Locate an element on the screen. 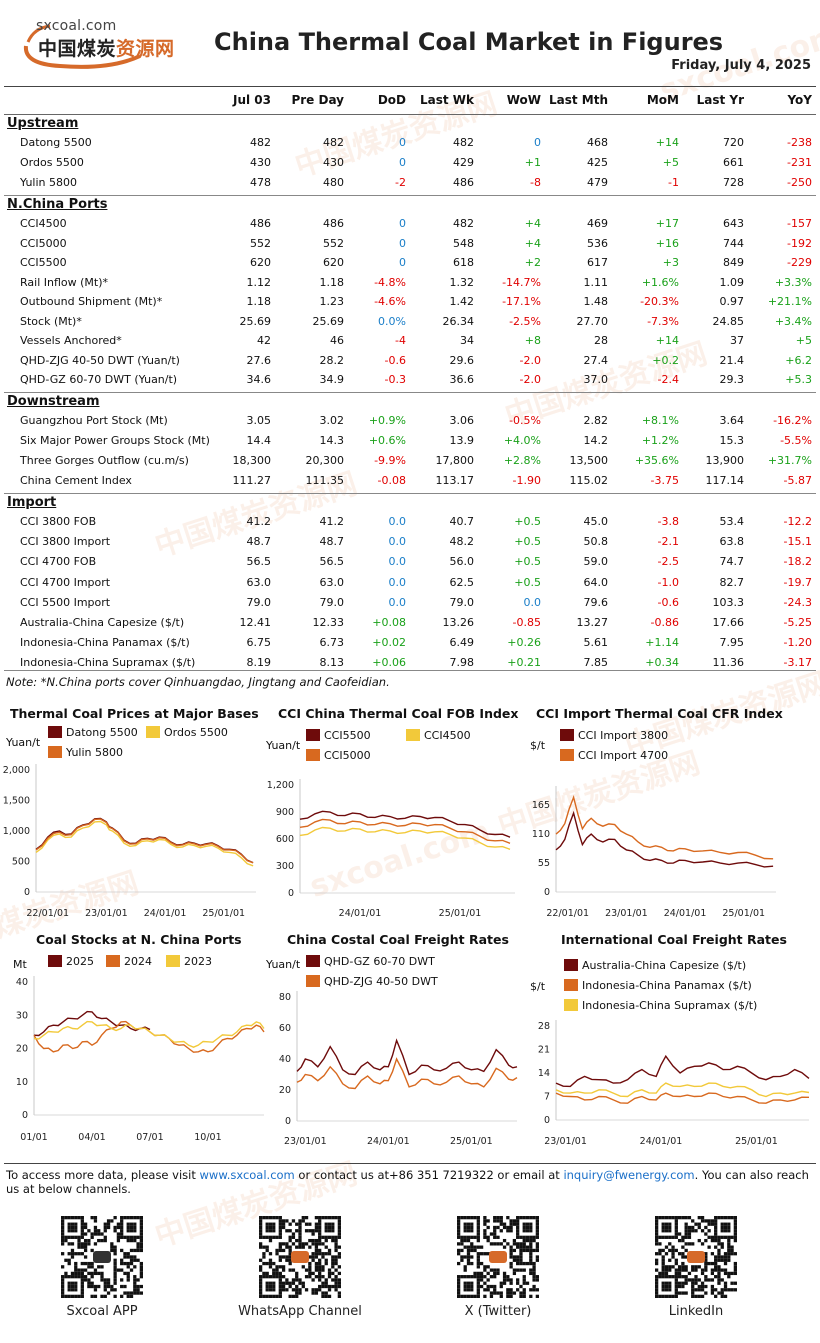 The width and height of the screenshot is (820, 1343). cell-value: 468 is located at coordinates (597, 142).